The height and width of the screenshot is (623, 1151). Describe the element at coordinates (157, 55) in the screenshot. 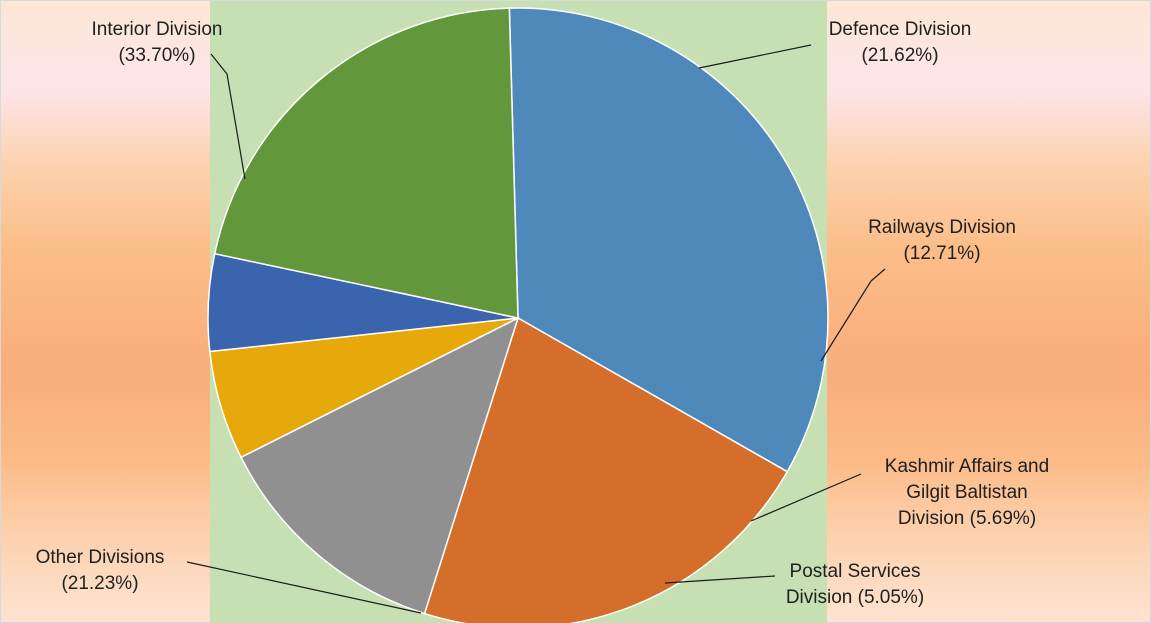

I see `label-interior-value: (33.70%)` at that location.